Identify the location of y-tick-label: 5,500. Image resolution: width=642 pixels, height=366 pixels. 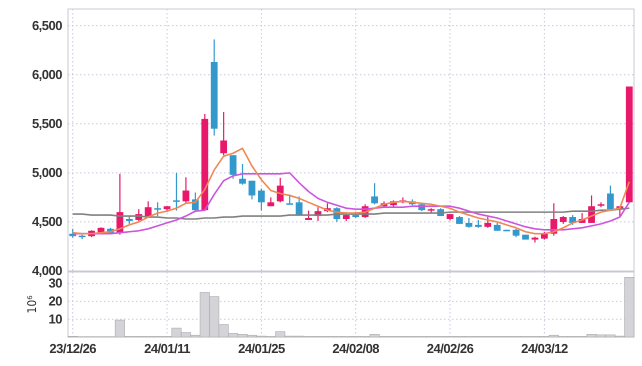
(47, 123).